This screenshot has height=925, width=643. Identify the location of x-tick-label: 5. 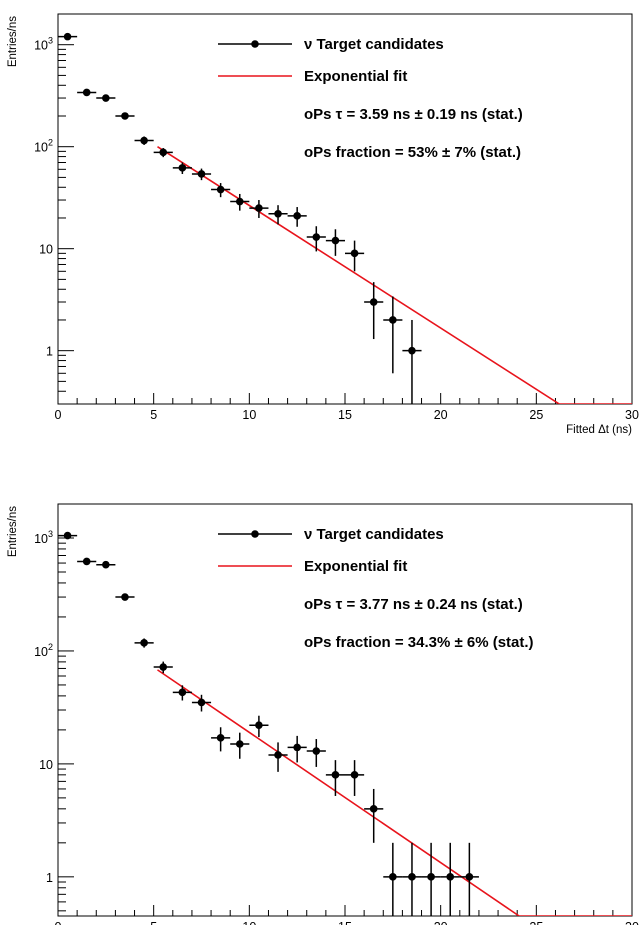
(153, 415).